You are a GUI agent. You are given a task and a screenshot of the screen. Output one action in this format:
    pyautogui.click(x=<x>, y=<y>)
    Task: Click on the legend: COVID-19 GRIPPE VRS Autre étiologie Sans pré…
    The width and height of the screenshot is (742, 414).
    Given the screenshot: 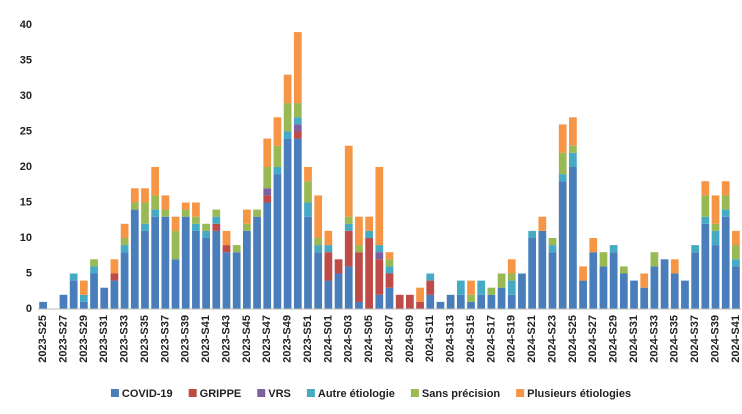 What is the action you would take?
    pyautogui.click(x=370, y=394)
    